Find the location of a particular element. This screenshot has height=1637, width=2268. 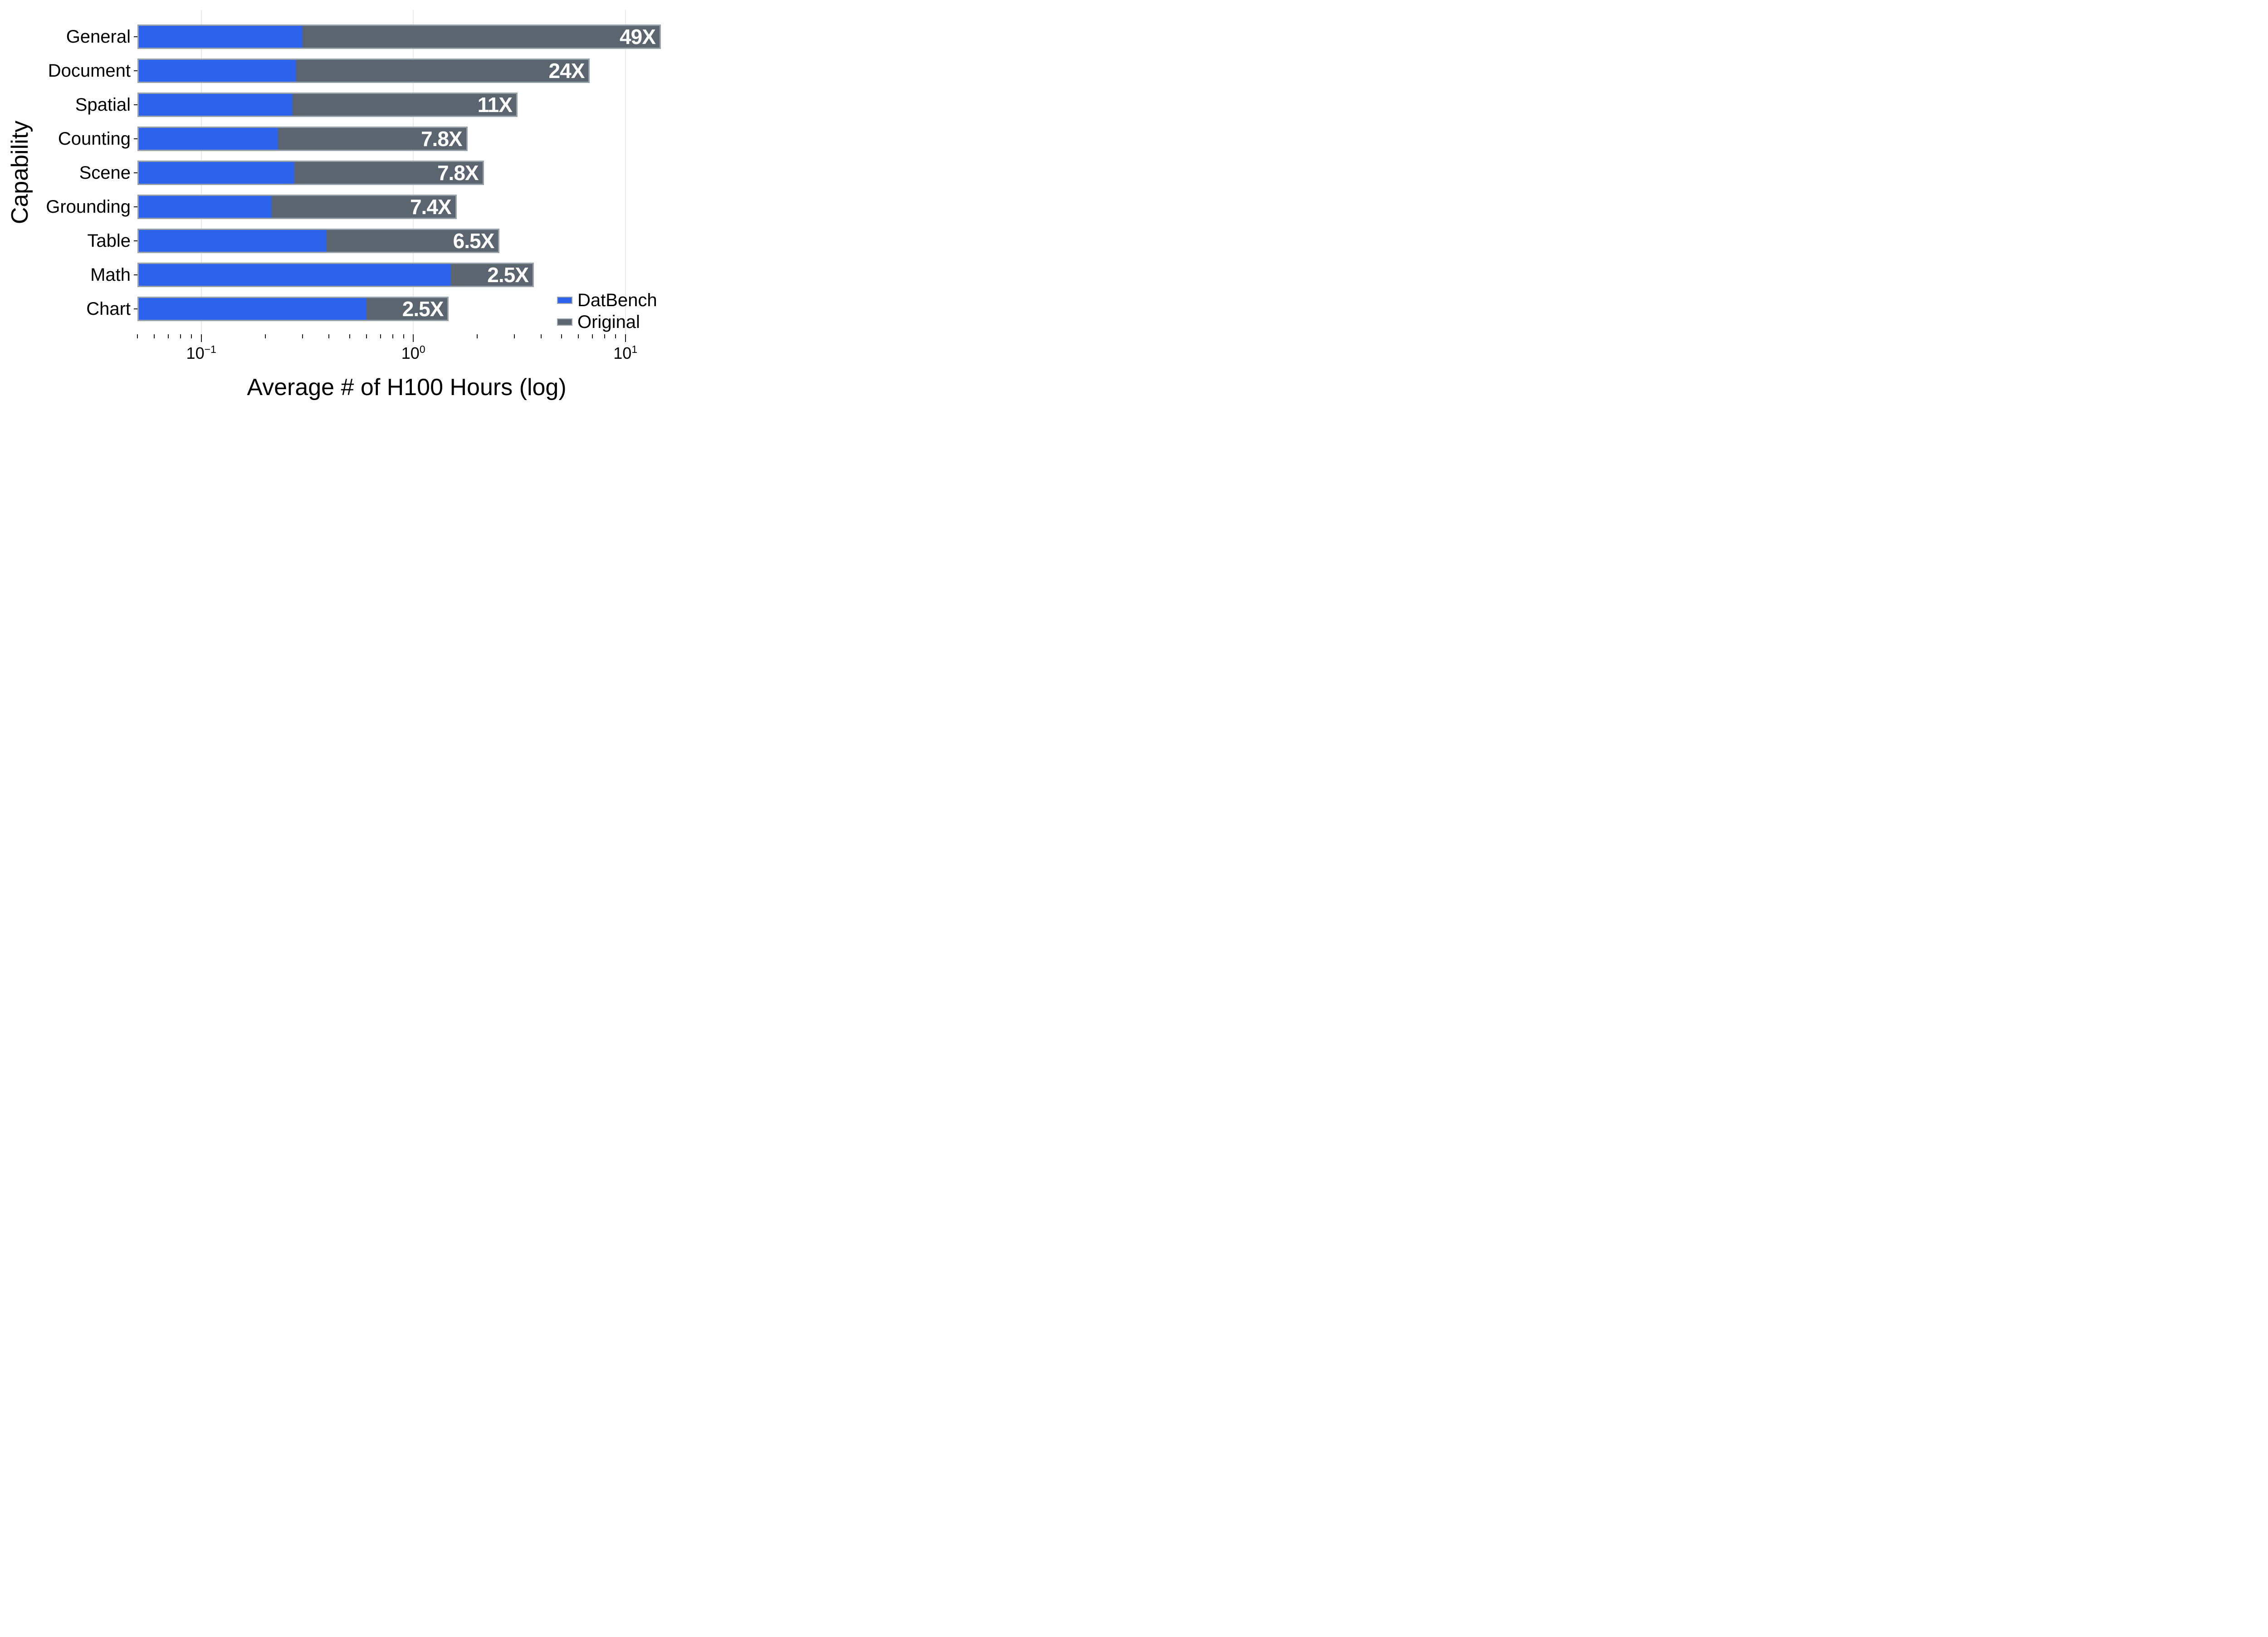

category-label: Spatial is located at coordinates (103, 105).